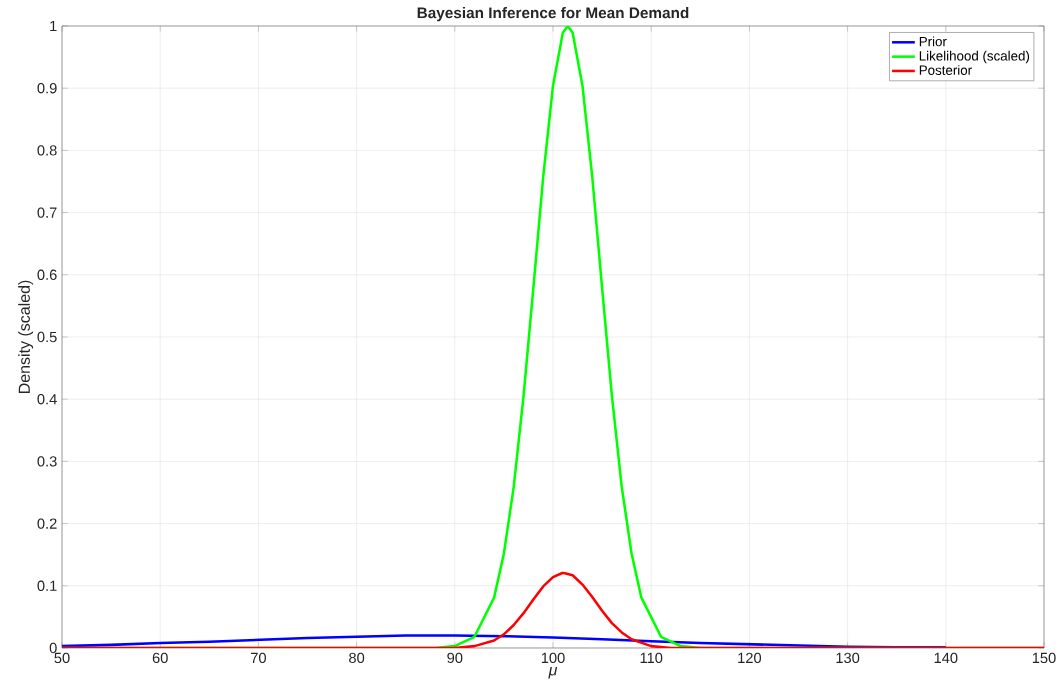 The image size is (1061, 700). Describe the element at coordinates (47, 337) in the screenshot. I see `y-tick-label: 0.5` at that location.